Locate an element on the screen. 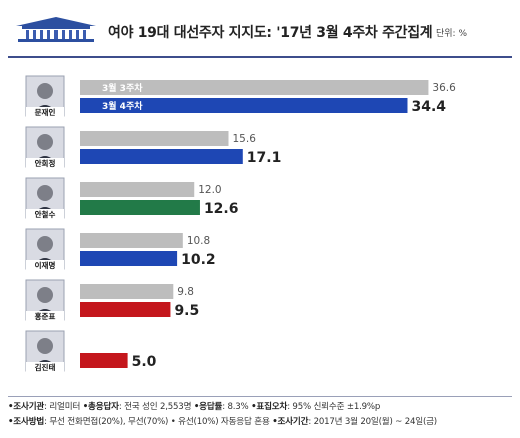 Image resolution: width=520 pixels, height=438 pixels. value-label-curr-ahn-cheol-soo: 12.6 is located at coordinates (221, 209).